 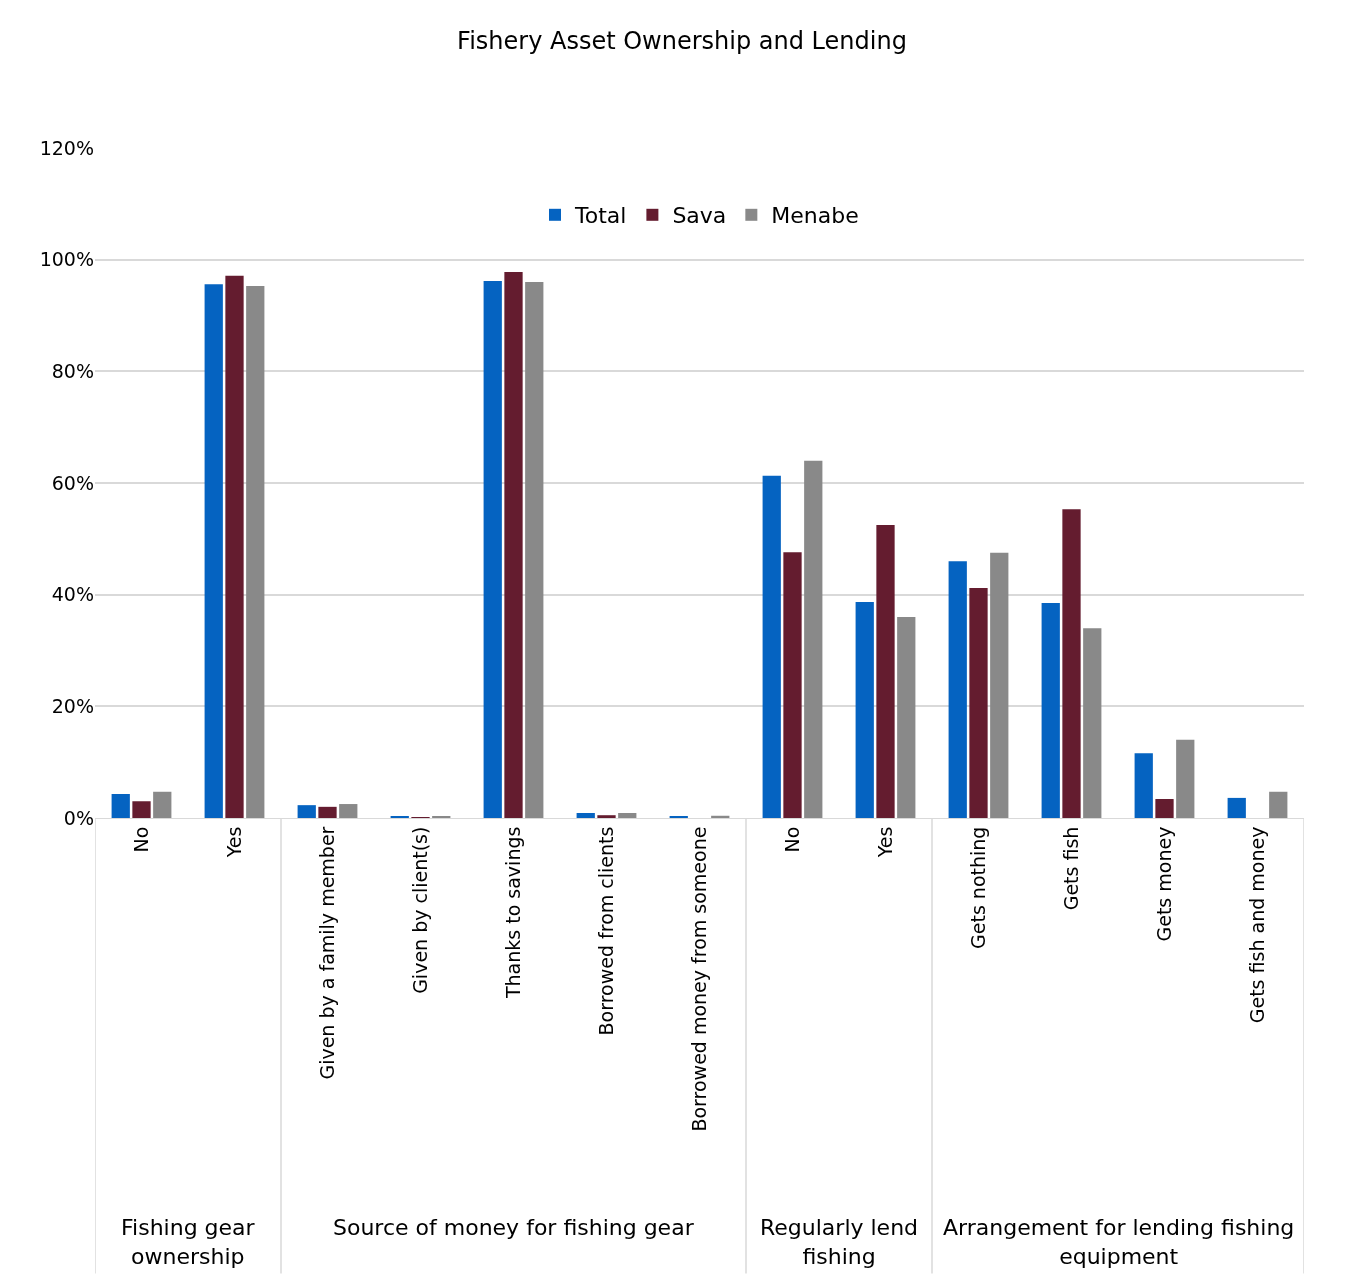 I want to click on x-tick-label: Gets fish and money, so click(x=1256, y=925).